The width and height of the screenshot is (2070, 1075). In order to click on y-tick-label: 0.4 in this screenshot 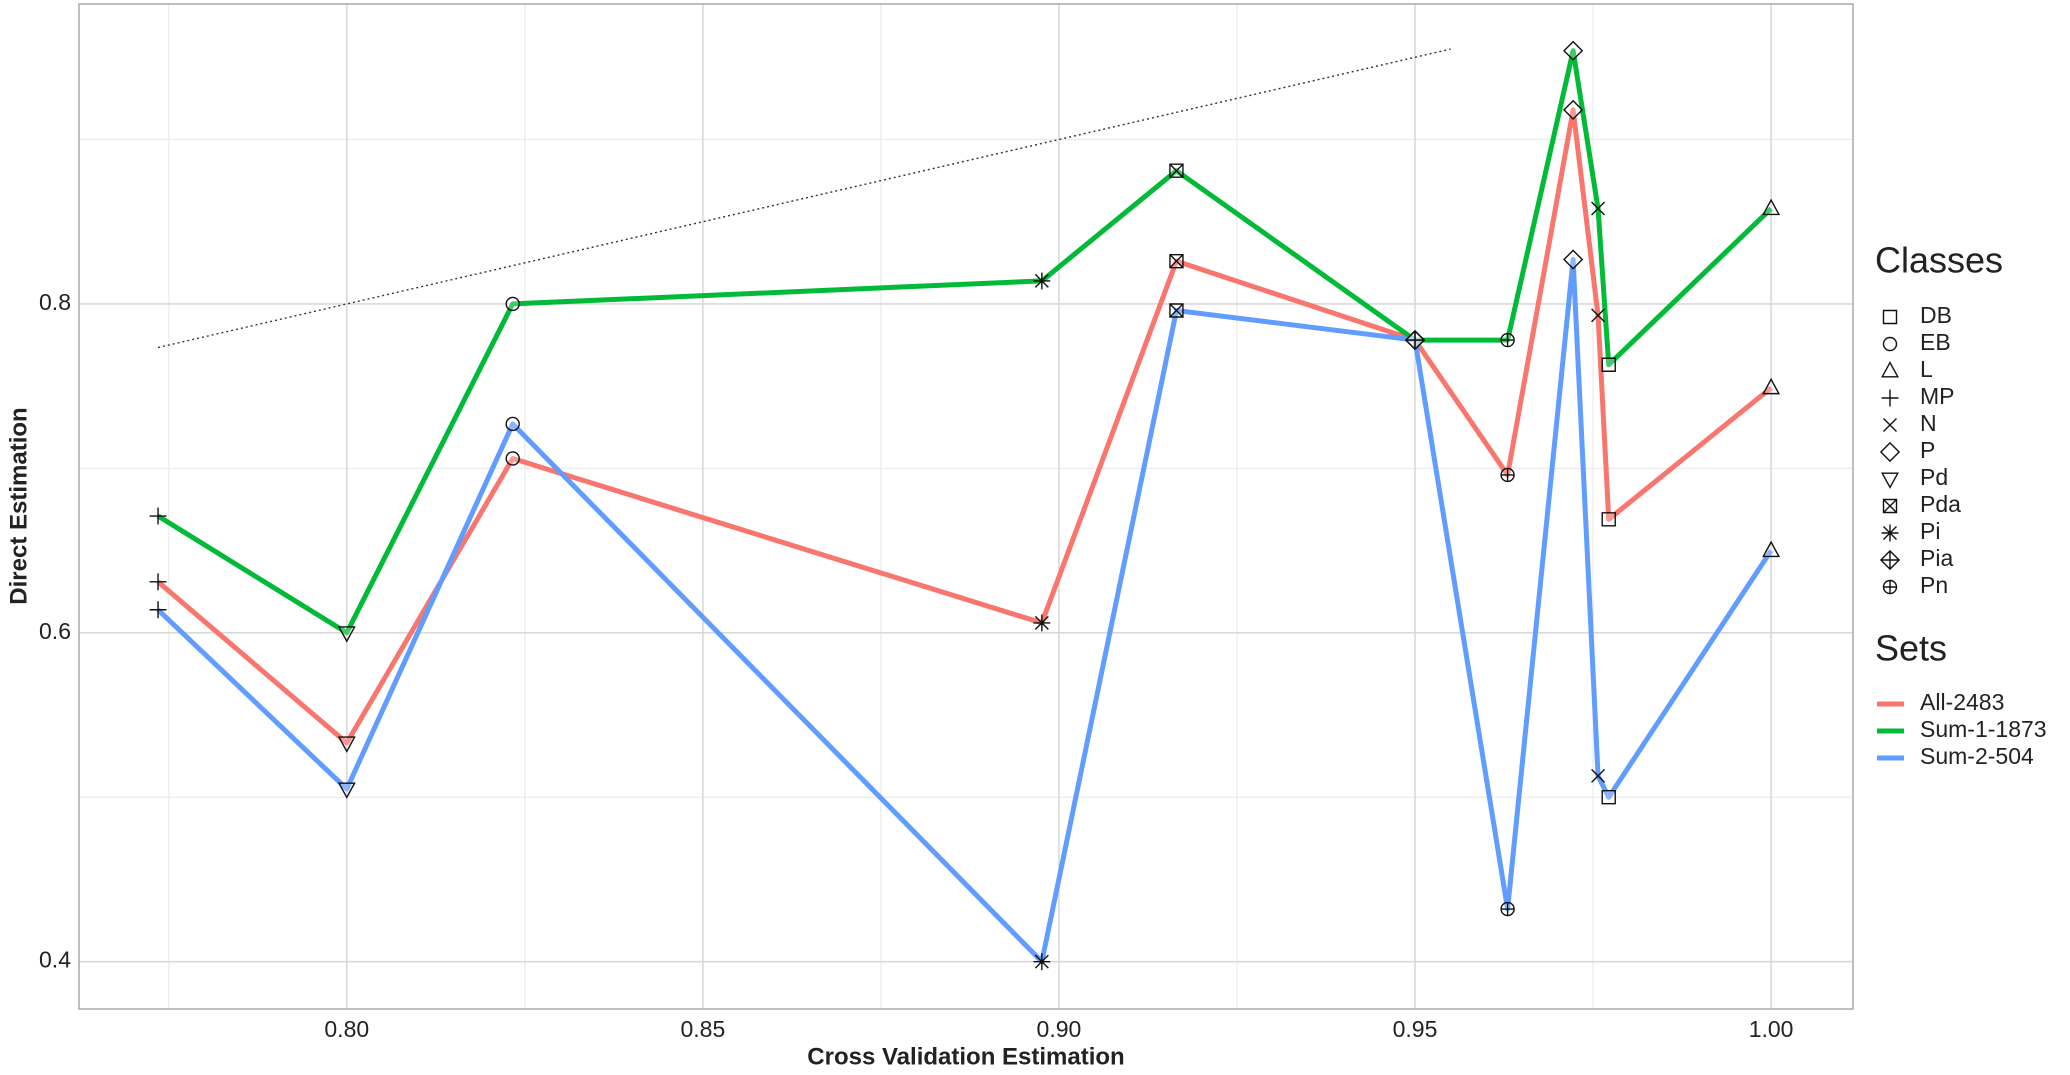, I will do `click(55, 960)`.